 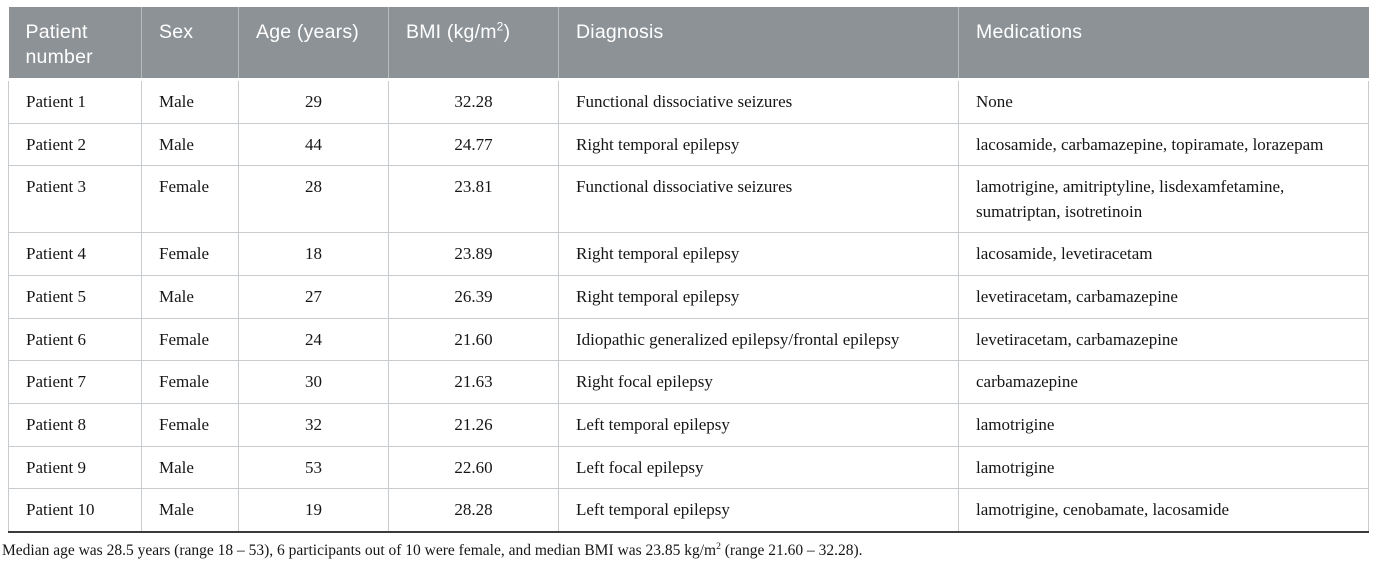 What do you see at coordinates (473, 44) in the screenshot?
I see `col-header-bmi: BMI (kg/m2)` at bounding box center [473, 44].